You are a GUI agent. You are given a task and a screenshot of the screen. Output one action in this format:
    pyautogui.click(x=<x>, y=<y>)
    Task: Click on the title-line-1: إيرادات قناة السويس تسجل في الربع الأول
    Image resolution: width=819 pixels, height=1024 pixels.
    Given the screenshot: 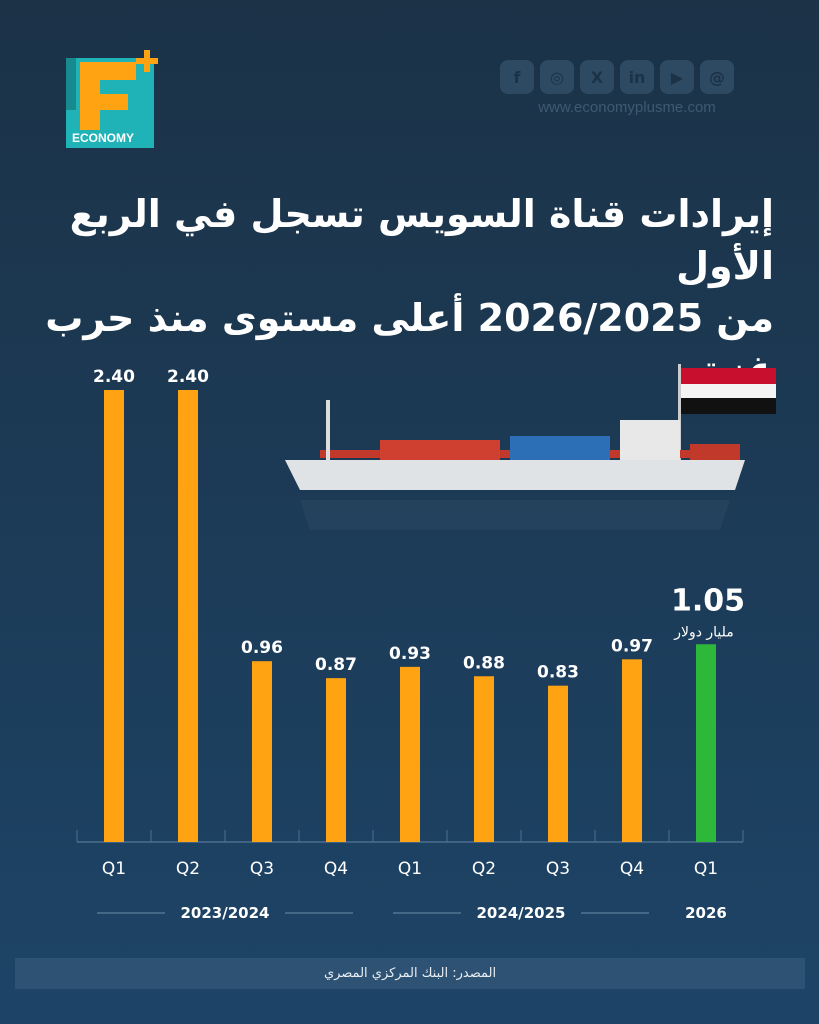 What is the action you would take?
    pyautogui.click(x=421, y=240)
    